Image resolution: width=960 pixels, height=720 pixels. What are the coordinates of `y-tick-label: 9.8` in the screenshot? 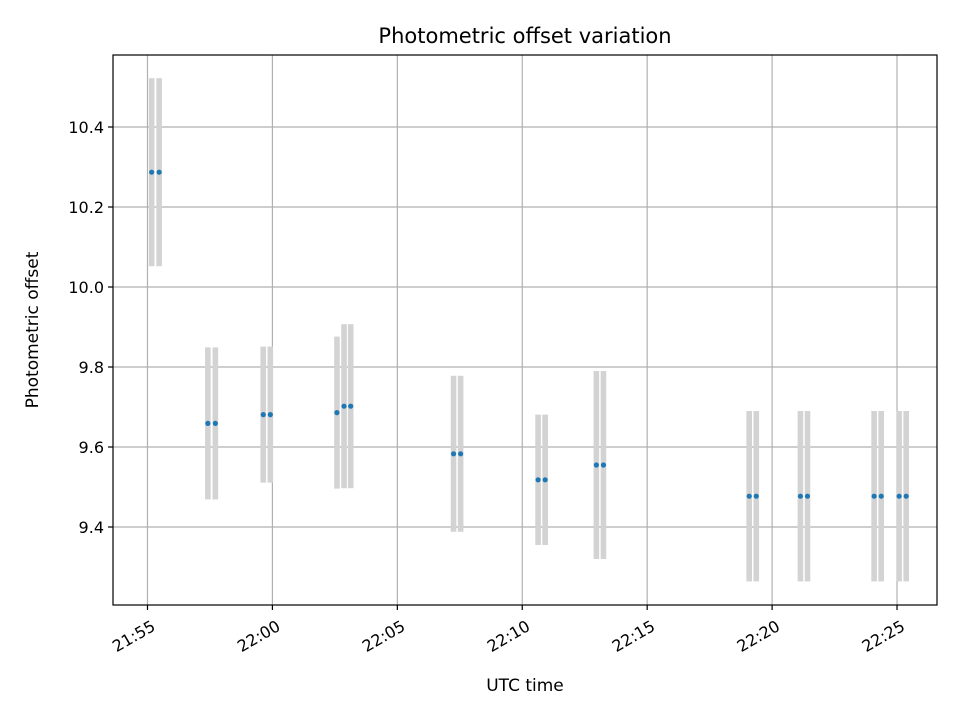 It's located at (91, 367).